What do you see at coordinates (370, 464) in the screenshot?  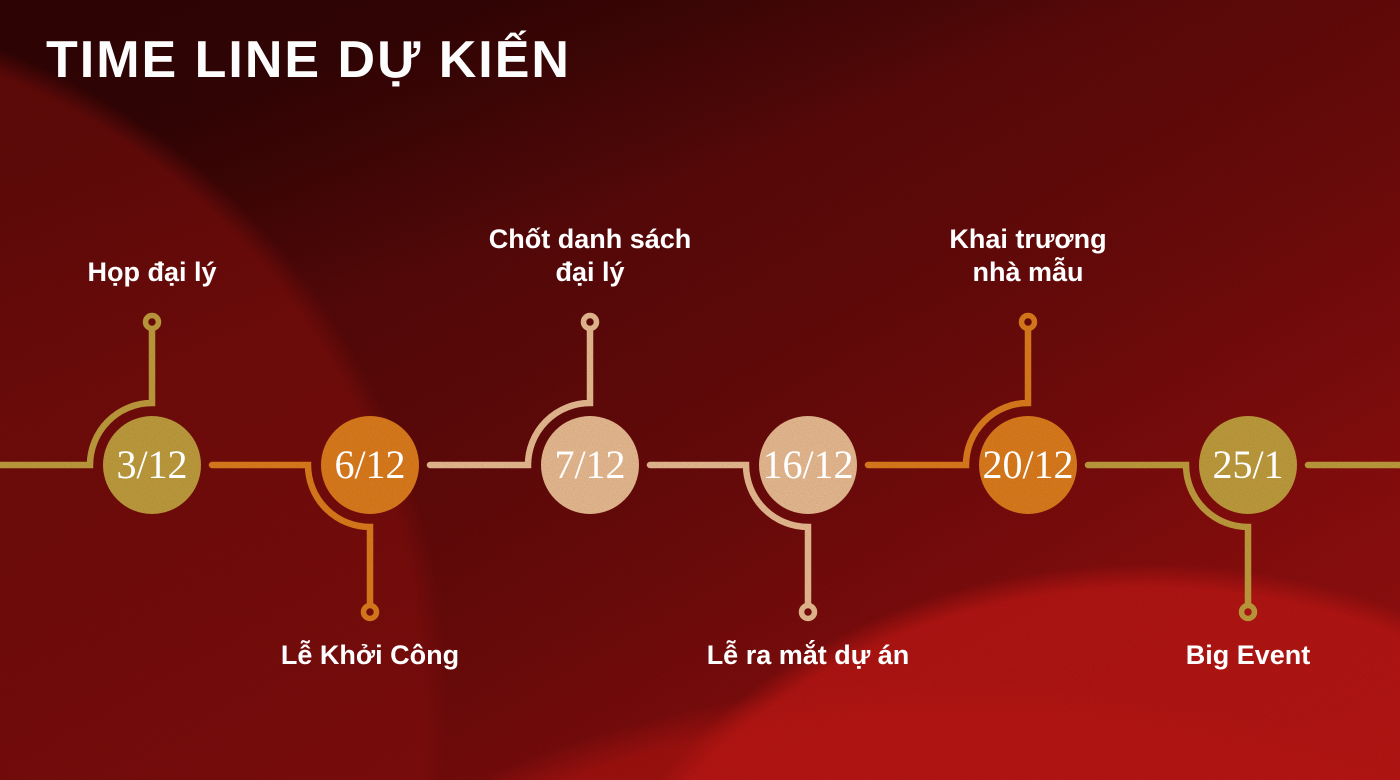 I see `node-date: 6/12` at bounding box center [370, 464].